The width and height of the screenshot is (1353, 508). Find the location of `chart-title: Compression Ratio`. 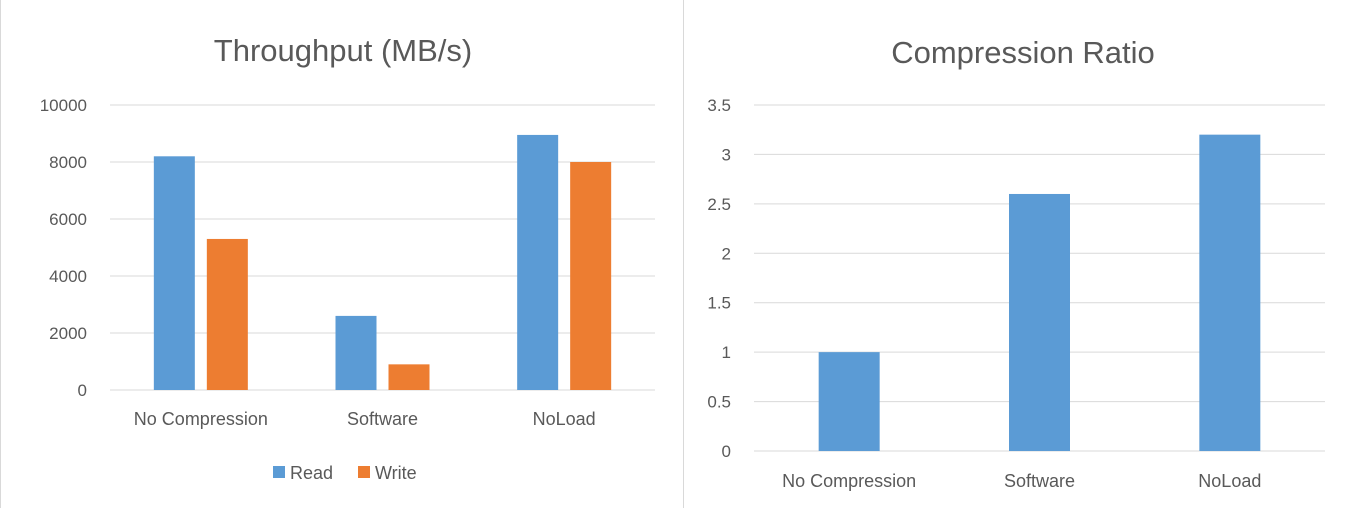

chart-title: Compression Ratio is located at coordinates (1023, 52).